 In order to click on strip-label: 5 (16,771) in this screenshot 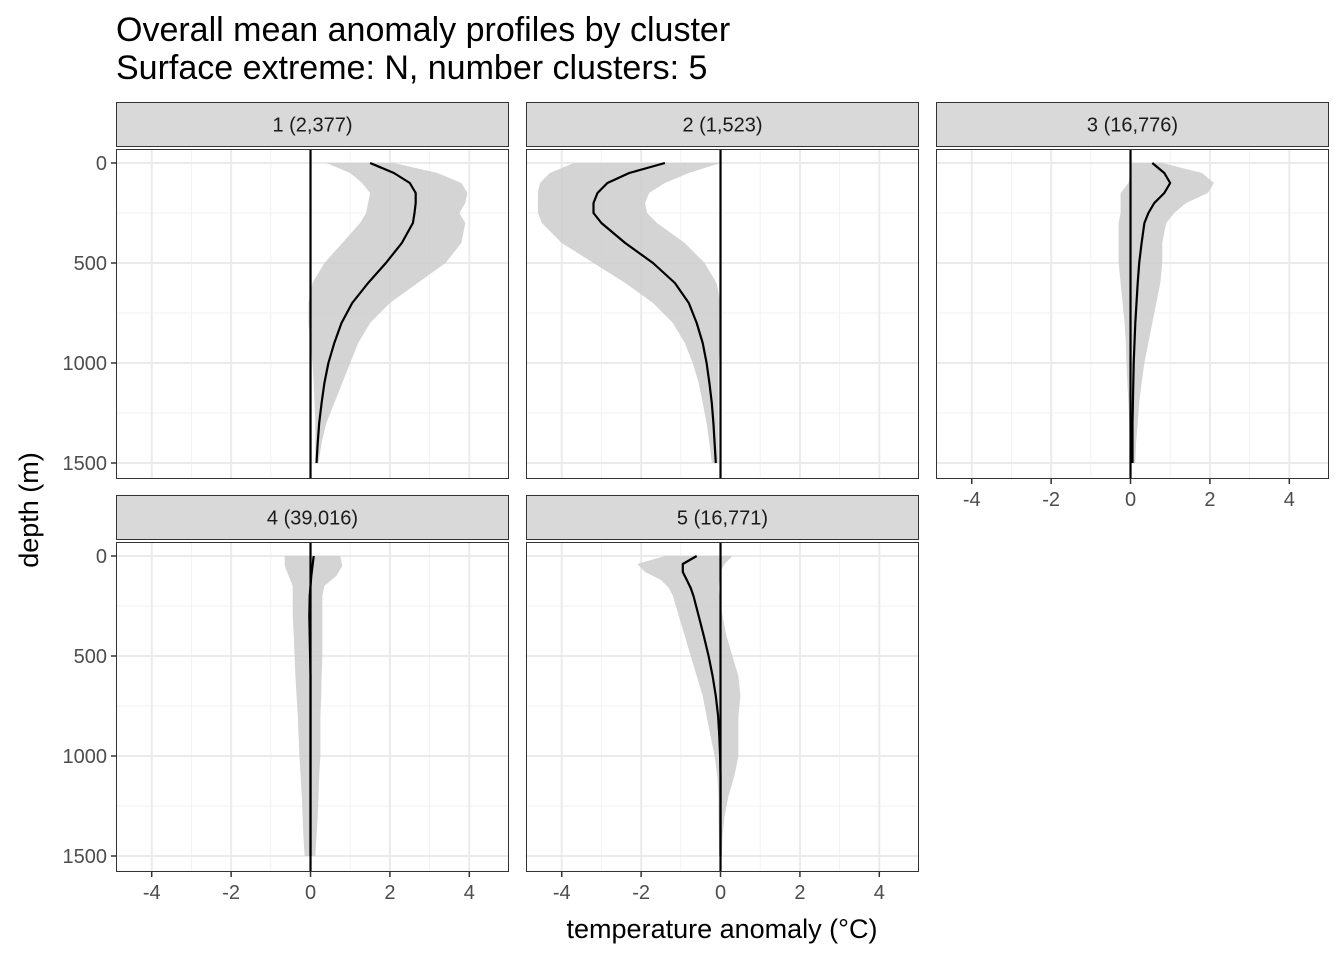, I will do `click(722, 519)`.